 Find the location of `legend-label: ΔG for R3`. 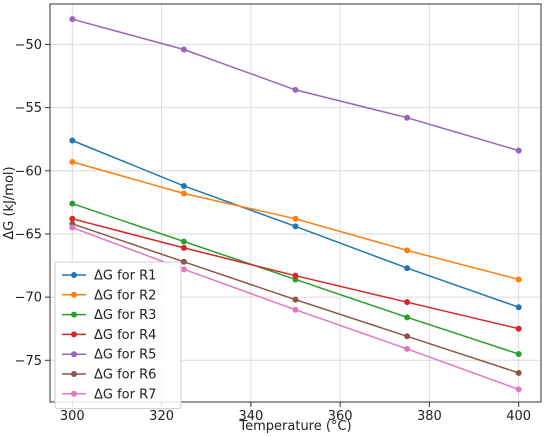

legend-label: ΔG for R3 is located at coordinates (125, 315).